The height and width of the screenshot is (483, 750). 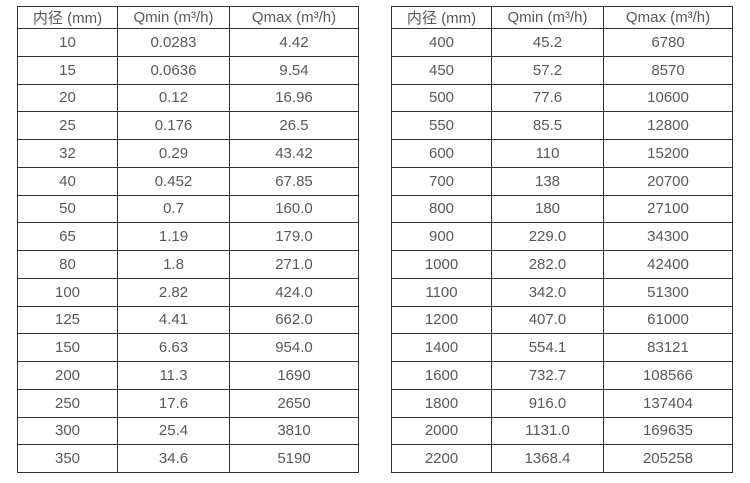 What do you see at coordinates (67, 375) in the screenshot?
I see `table-cell: 200` at bounding box center [67, 375].